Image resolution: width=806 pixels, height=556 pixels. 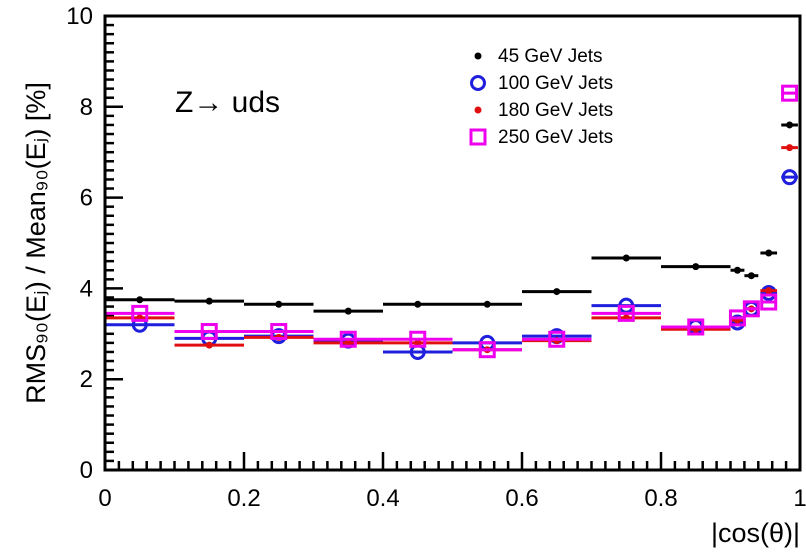 I want to click on legend-label: 45 GeV Jets, so click(x=550, y=56).